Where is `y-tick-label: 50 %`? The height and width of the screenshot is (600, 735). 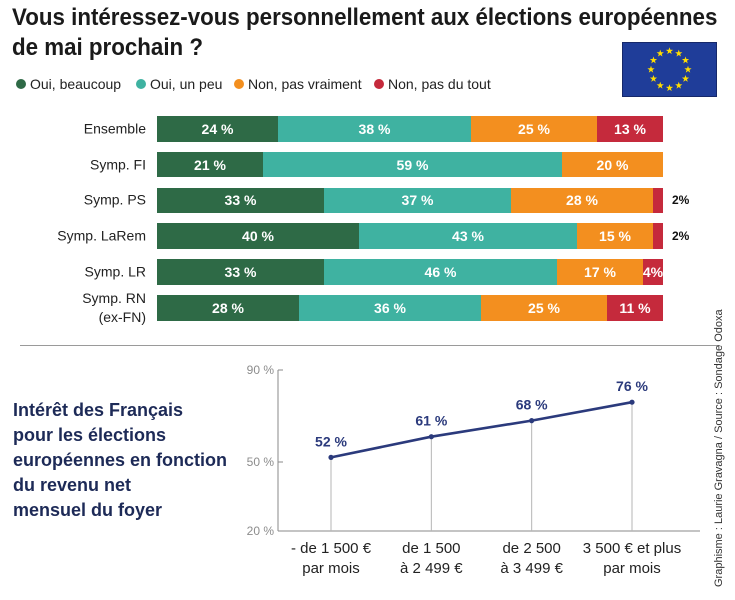 y-tick-label: 50 % is located at coordinates (261, 462).